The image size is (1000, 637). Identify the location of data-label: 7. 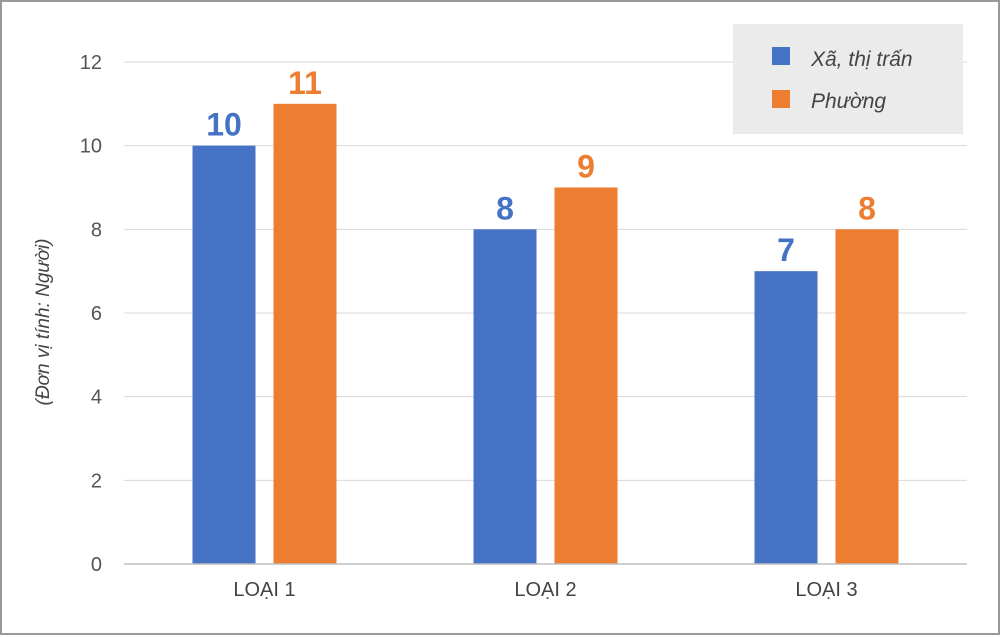
(786, 250).